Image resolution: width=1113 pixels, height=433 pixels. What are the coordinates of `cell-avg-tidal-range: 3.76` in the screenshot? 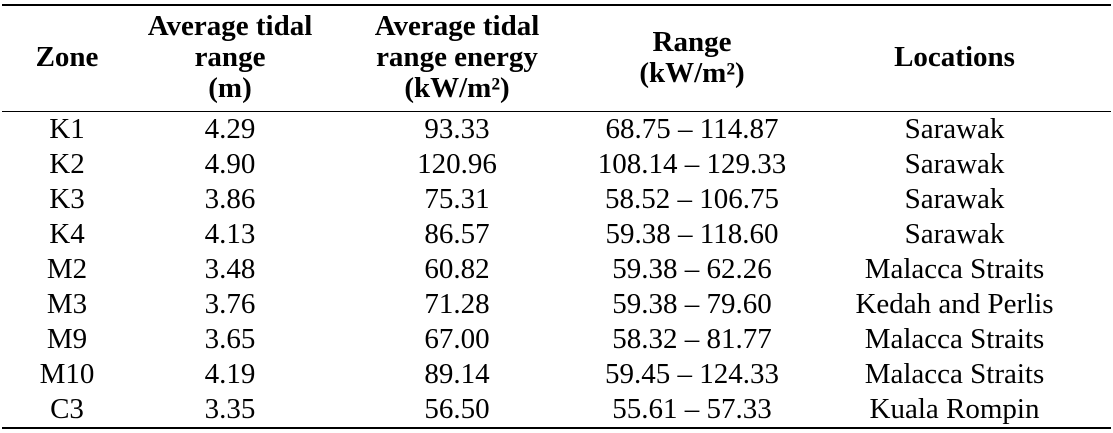 It's located at (230, 304).